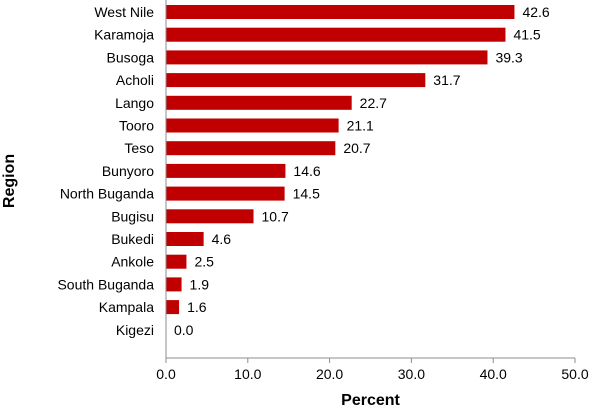 The width and height of the screenshot is (594, 414). What do you see at coordinates (135, 330) in the screenshot?
I see `category-label-kigezi: Kigezi` at bounding box center [135, 330].